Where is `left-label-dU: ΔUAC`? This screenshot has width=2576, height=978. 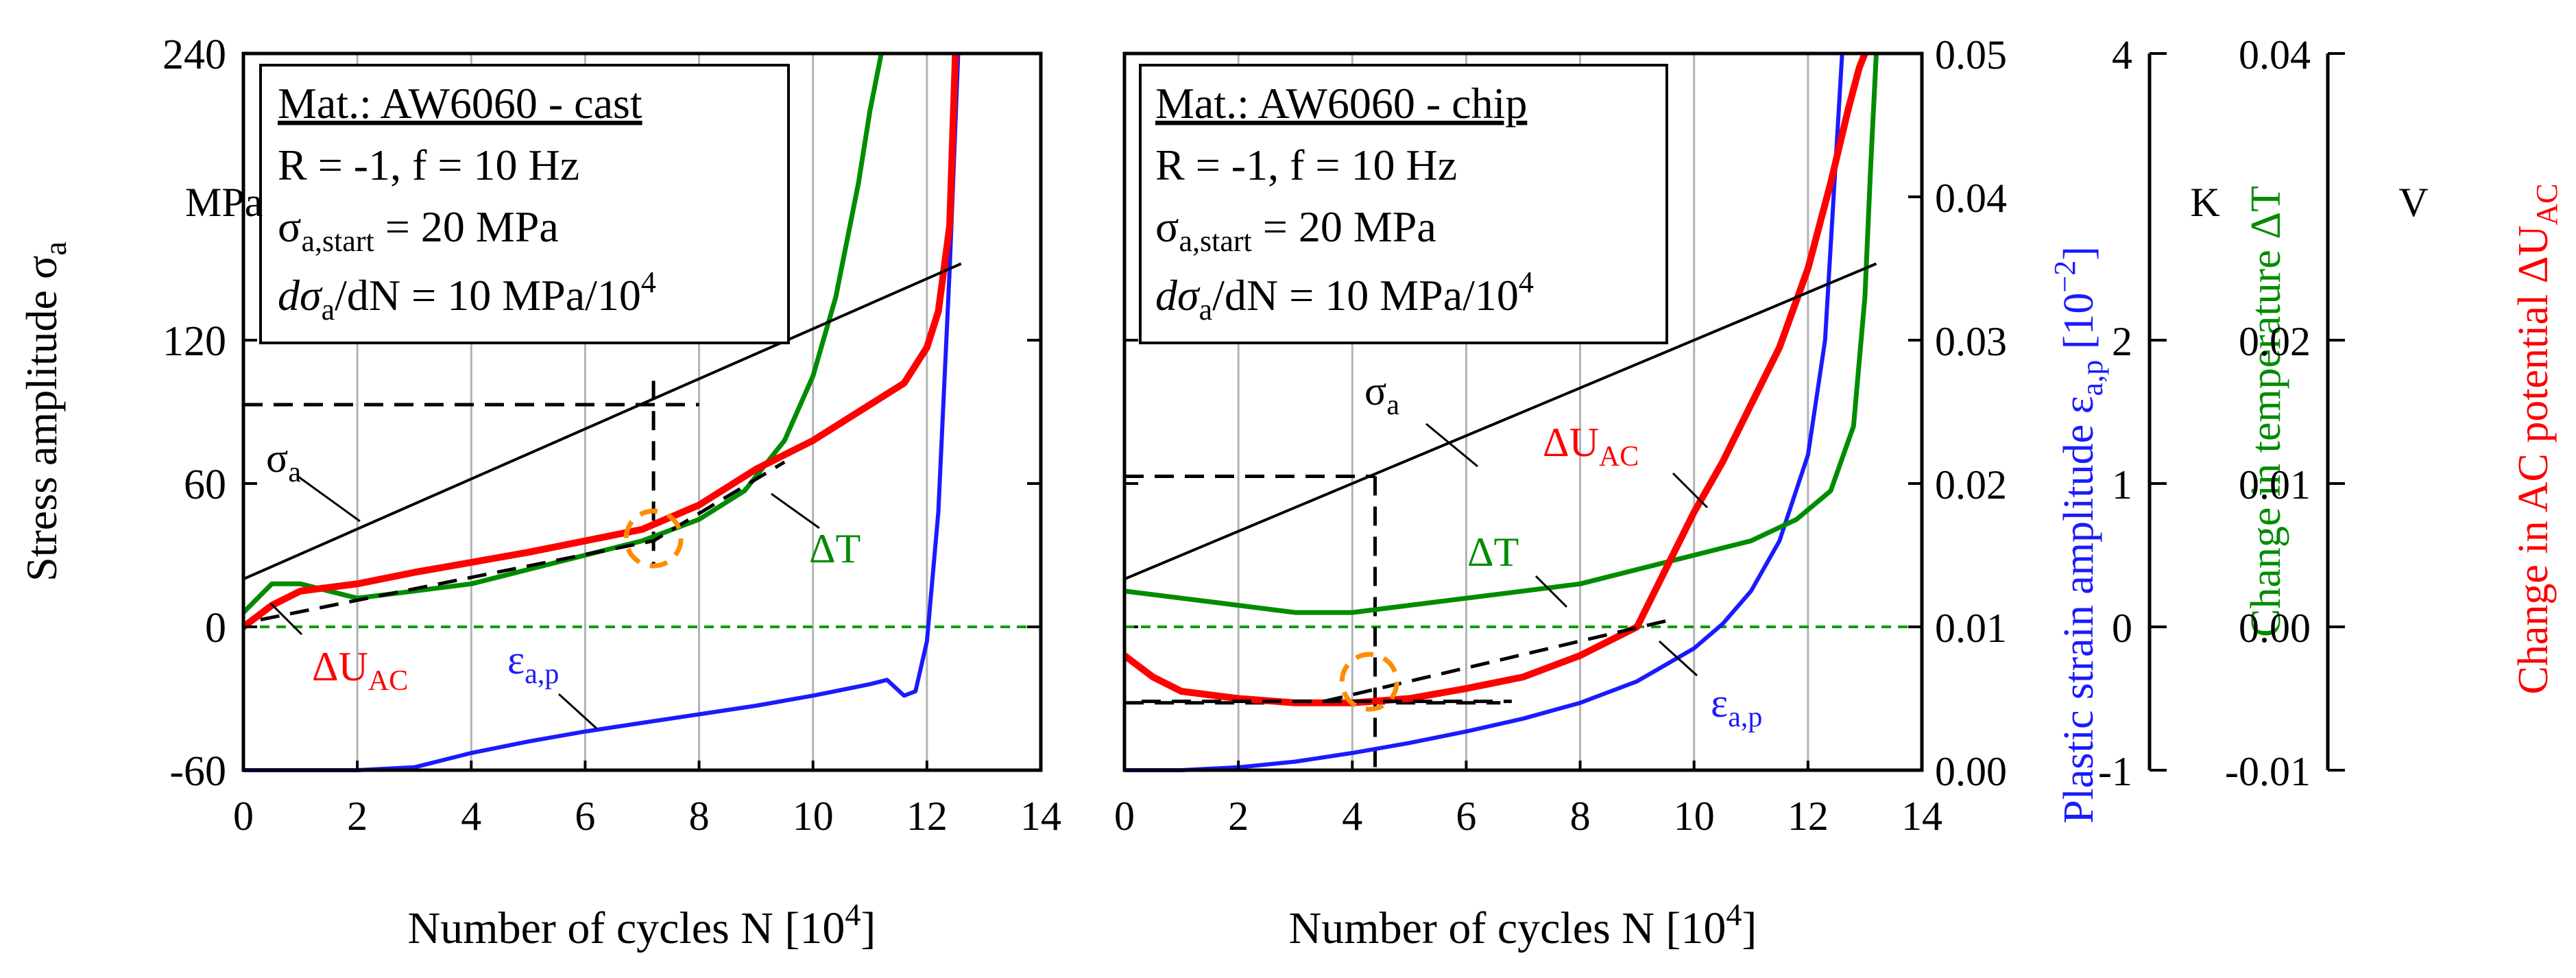 left-label-dU: ΔUAC is located at coordinates (360, 670).